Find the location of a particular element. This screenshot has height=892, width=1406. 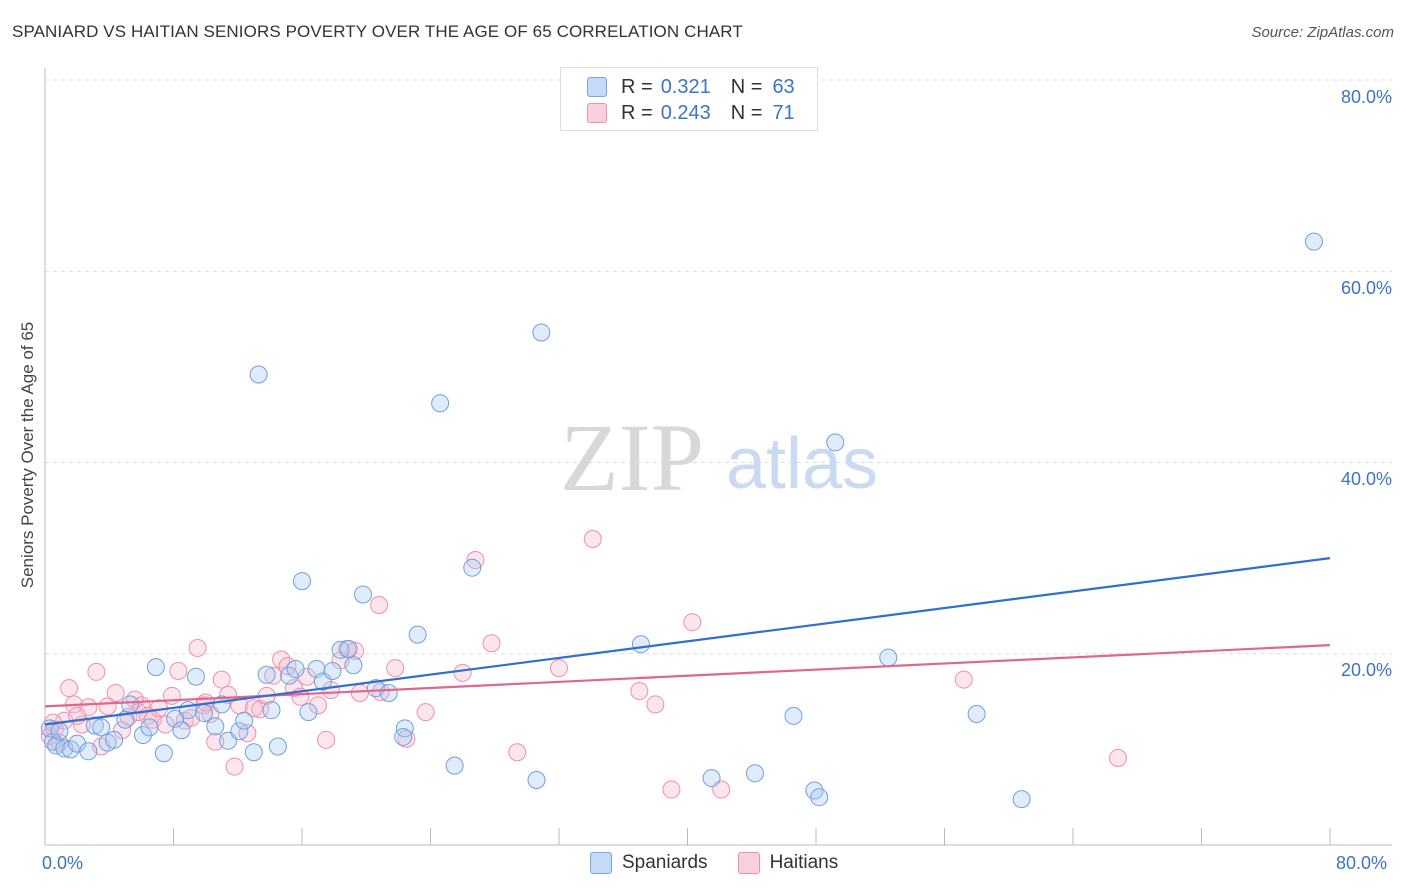

legend-row-haitians: R = 0.243 N = 71 is located at coordinates (691, 113).